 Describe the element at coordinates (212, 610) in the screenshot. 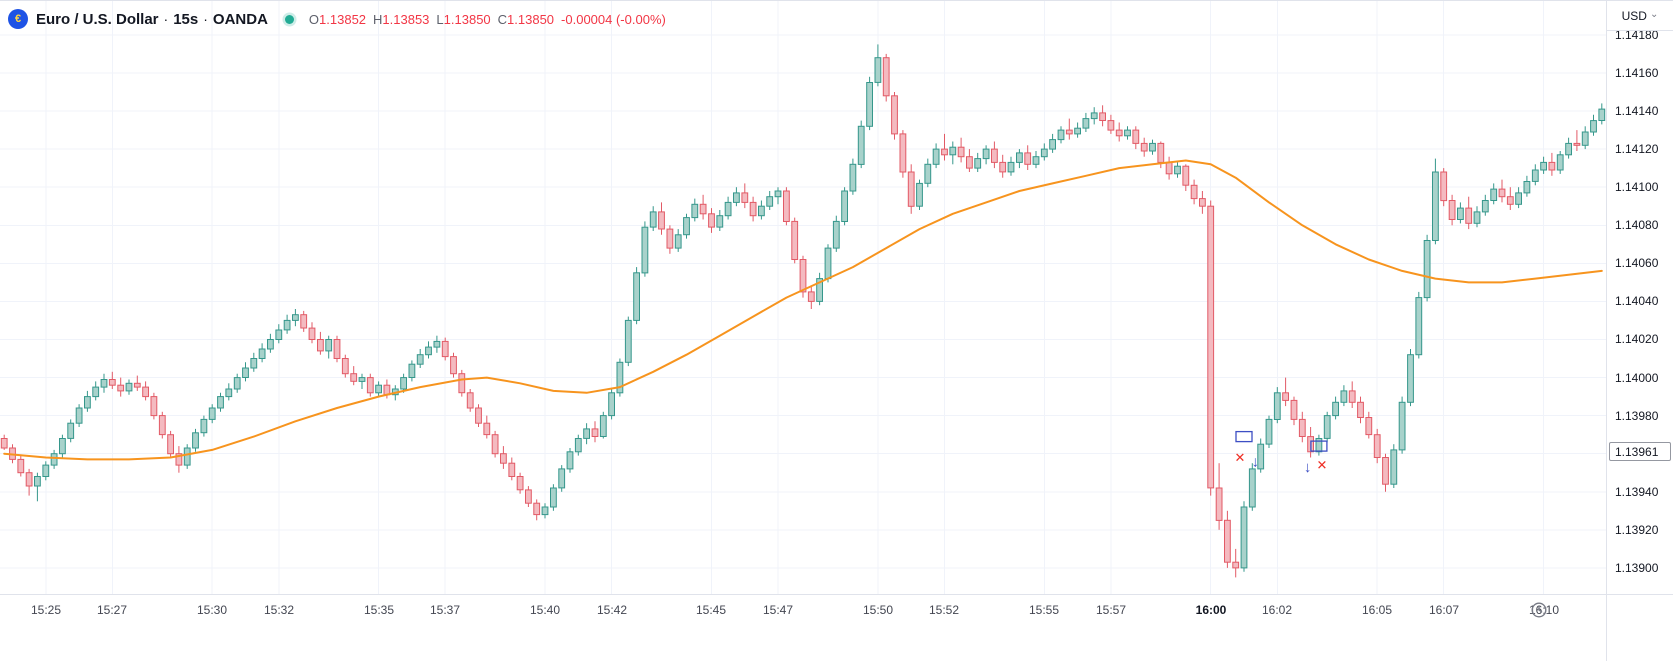

I see `time-axis-label: 15:30` at that location.